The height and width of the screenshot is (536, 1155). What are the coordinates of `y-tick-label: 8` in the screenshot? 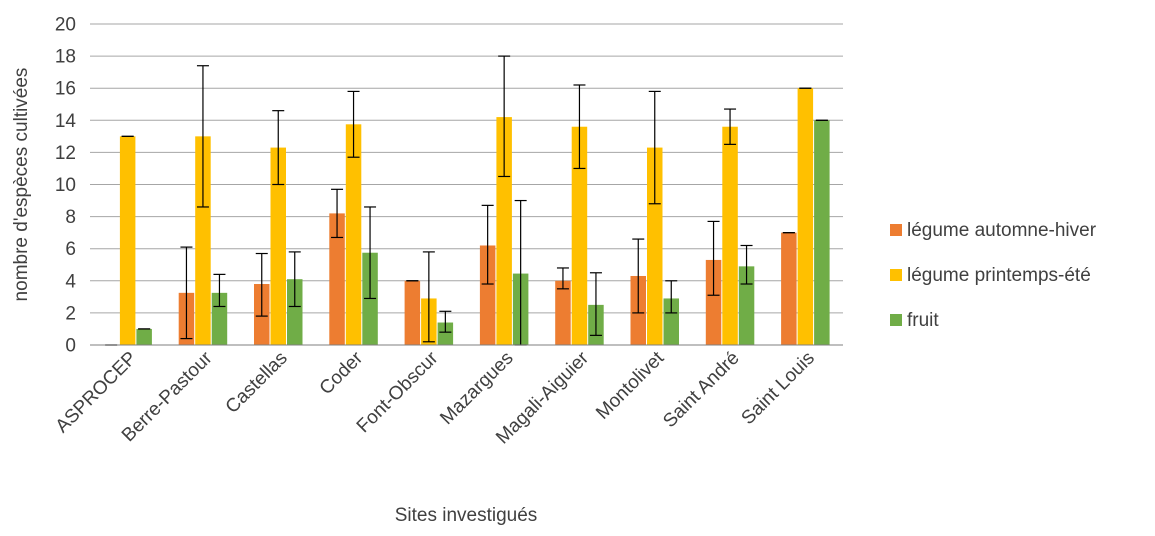 It's located at (70, 217).